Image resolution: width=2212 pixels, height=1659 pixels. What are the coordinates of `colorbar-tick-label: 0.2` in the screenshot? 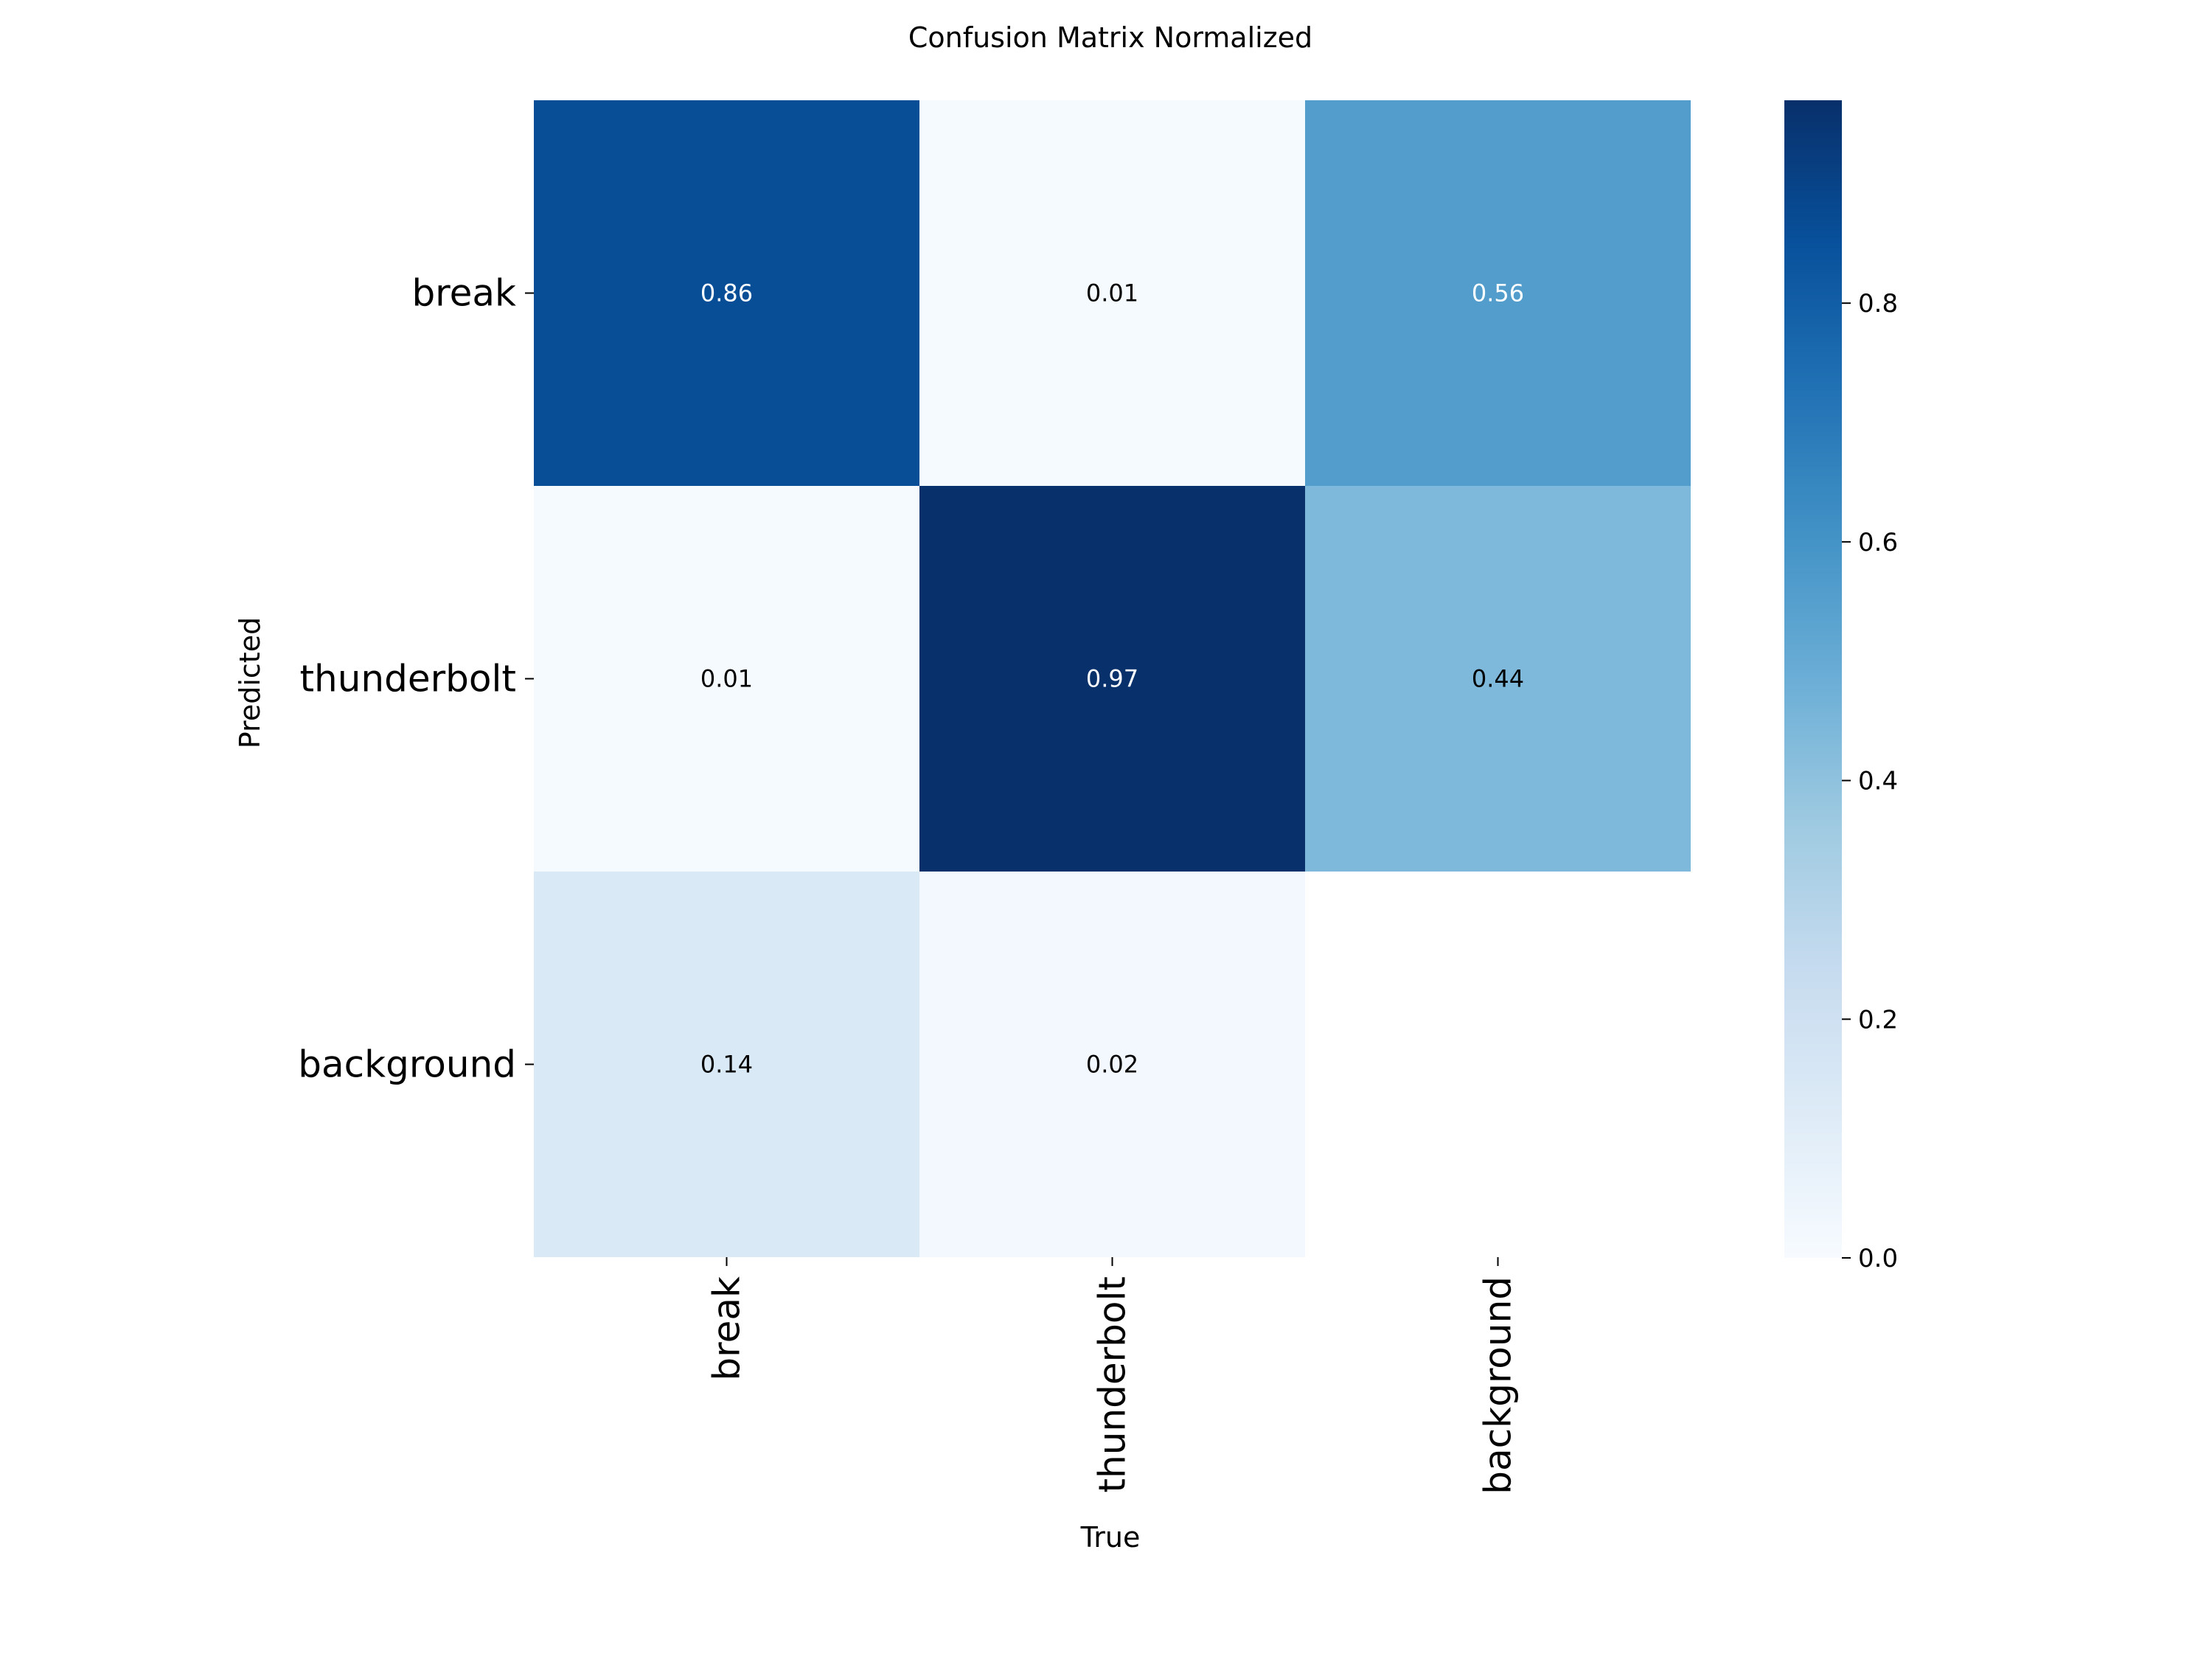 It's located at (1878, 1019).